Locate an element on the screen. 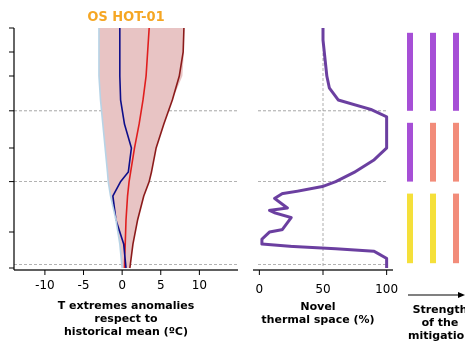  p1-xlabel-line-3: historical mean (ºC) is located at coordinates (126, 331).